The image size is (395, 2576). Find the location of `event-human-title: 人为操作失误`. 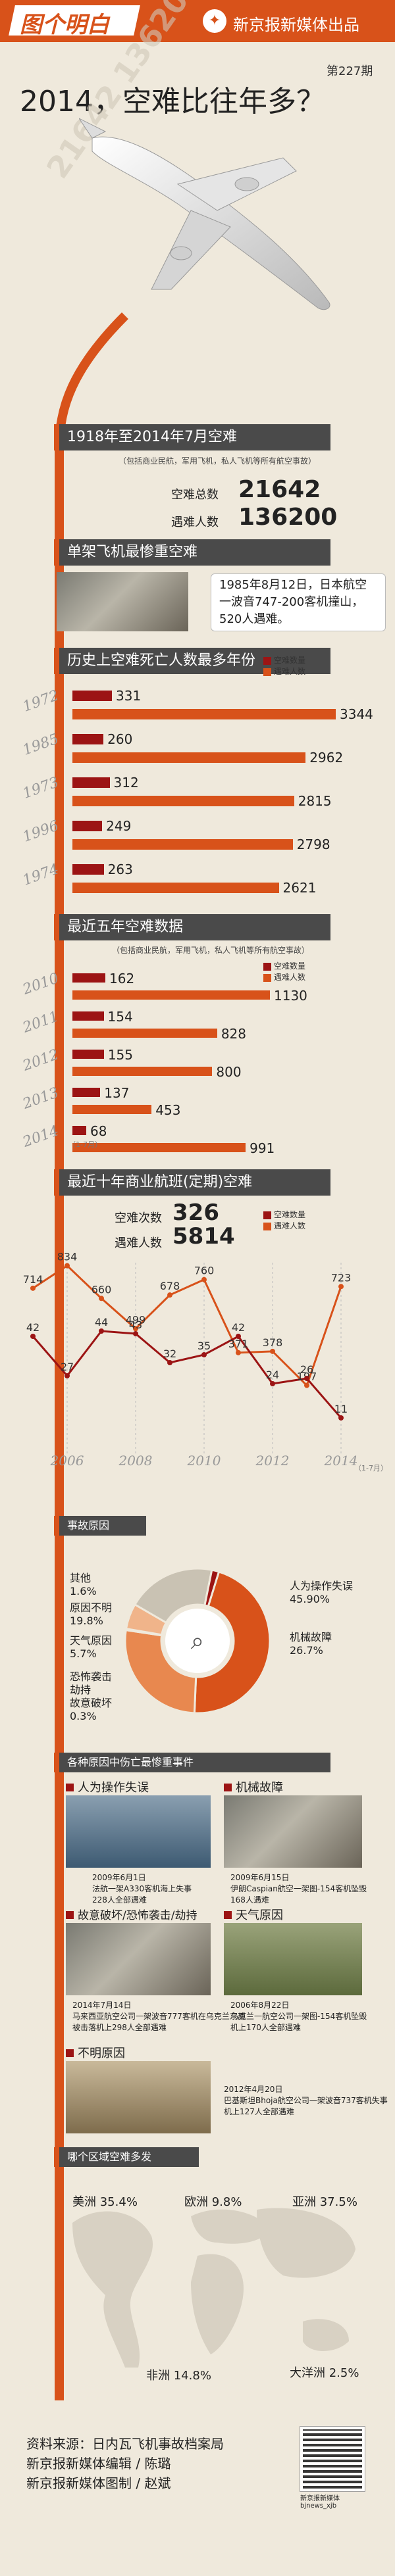

event-human-title: 人为操作失误 is located at coordinates (107, 1787).